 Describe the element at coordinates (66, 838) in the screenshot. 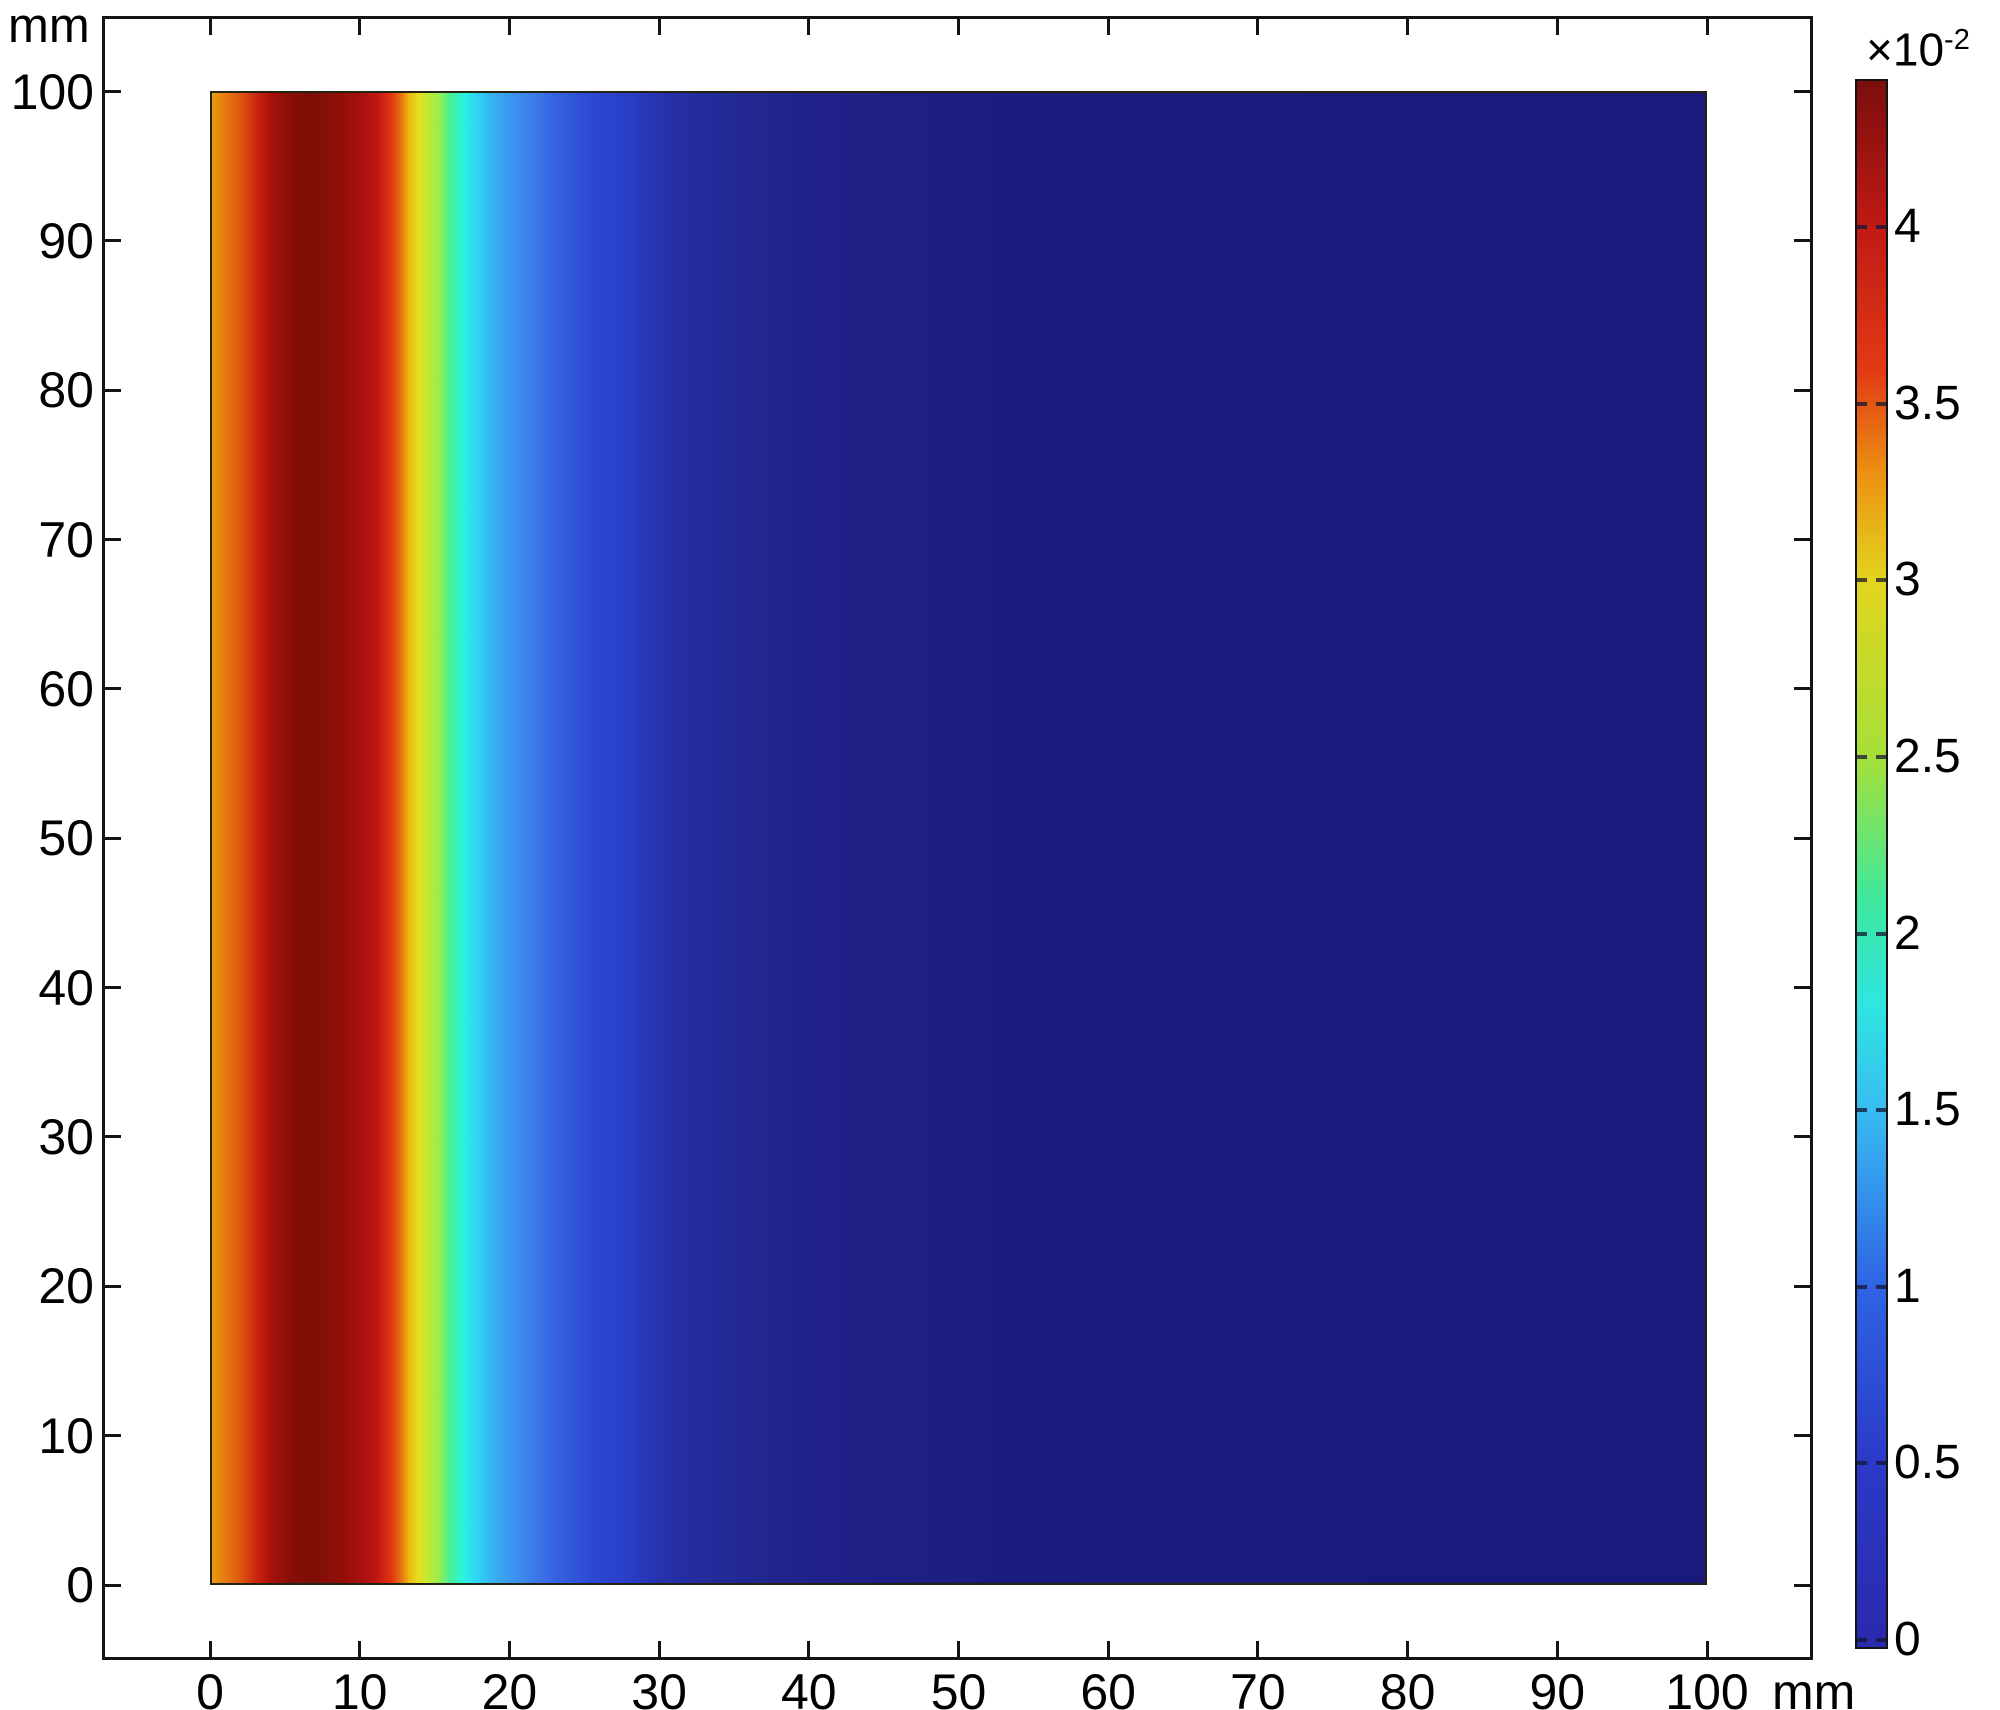

I see `y-tick-label: 50` at that location.